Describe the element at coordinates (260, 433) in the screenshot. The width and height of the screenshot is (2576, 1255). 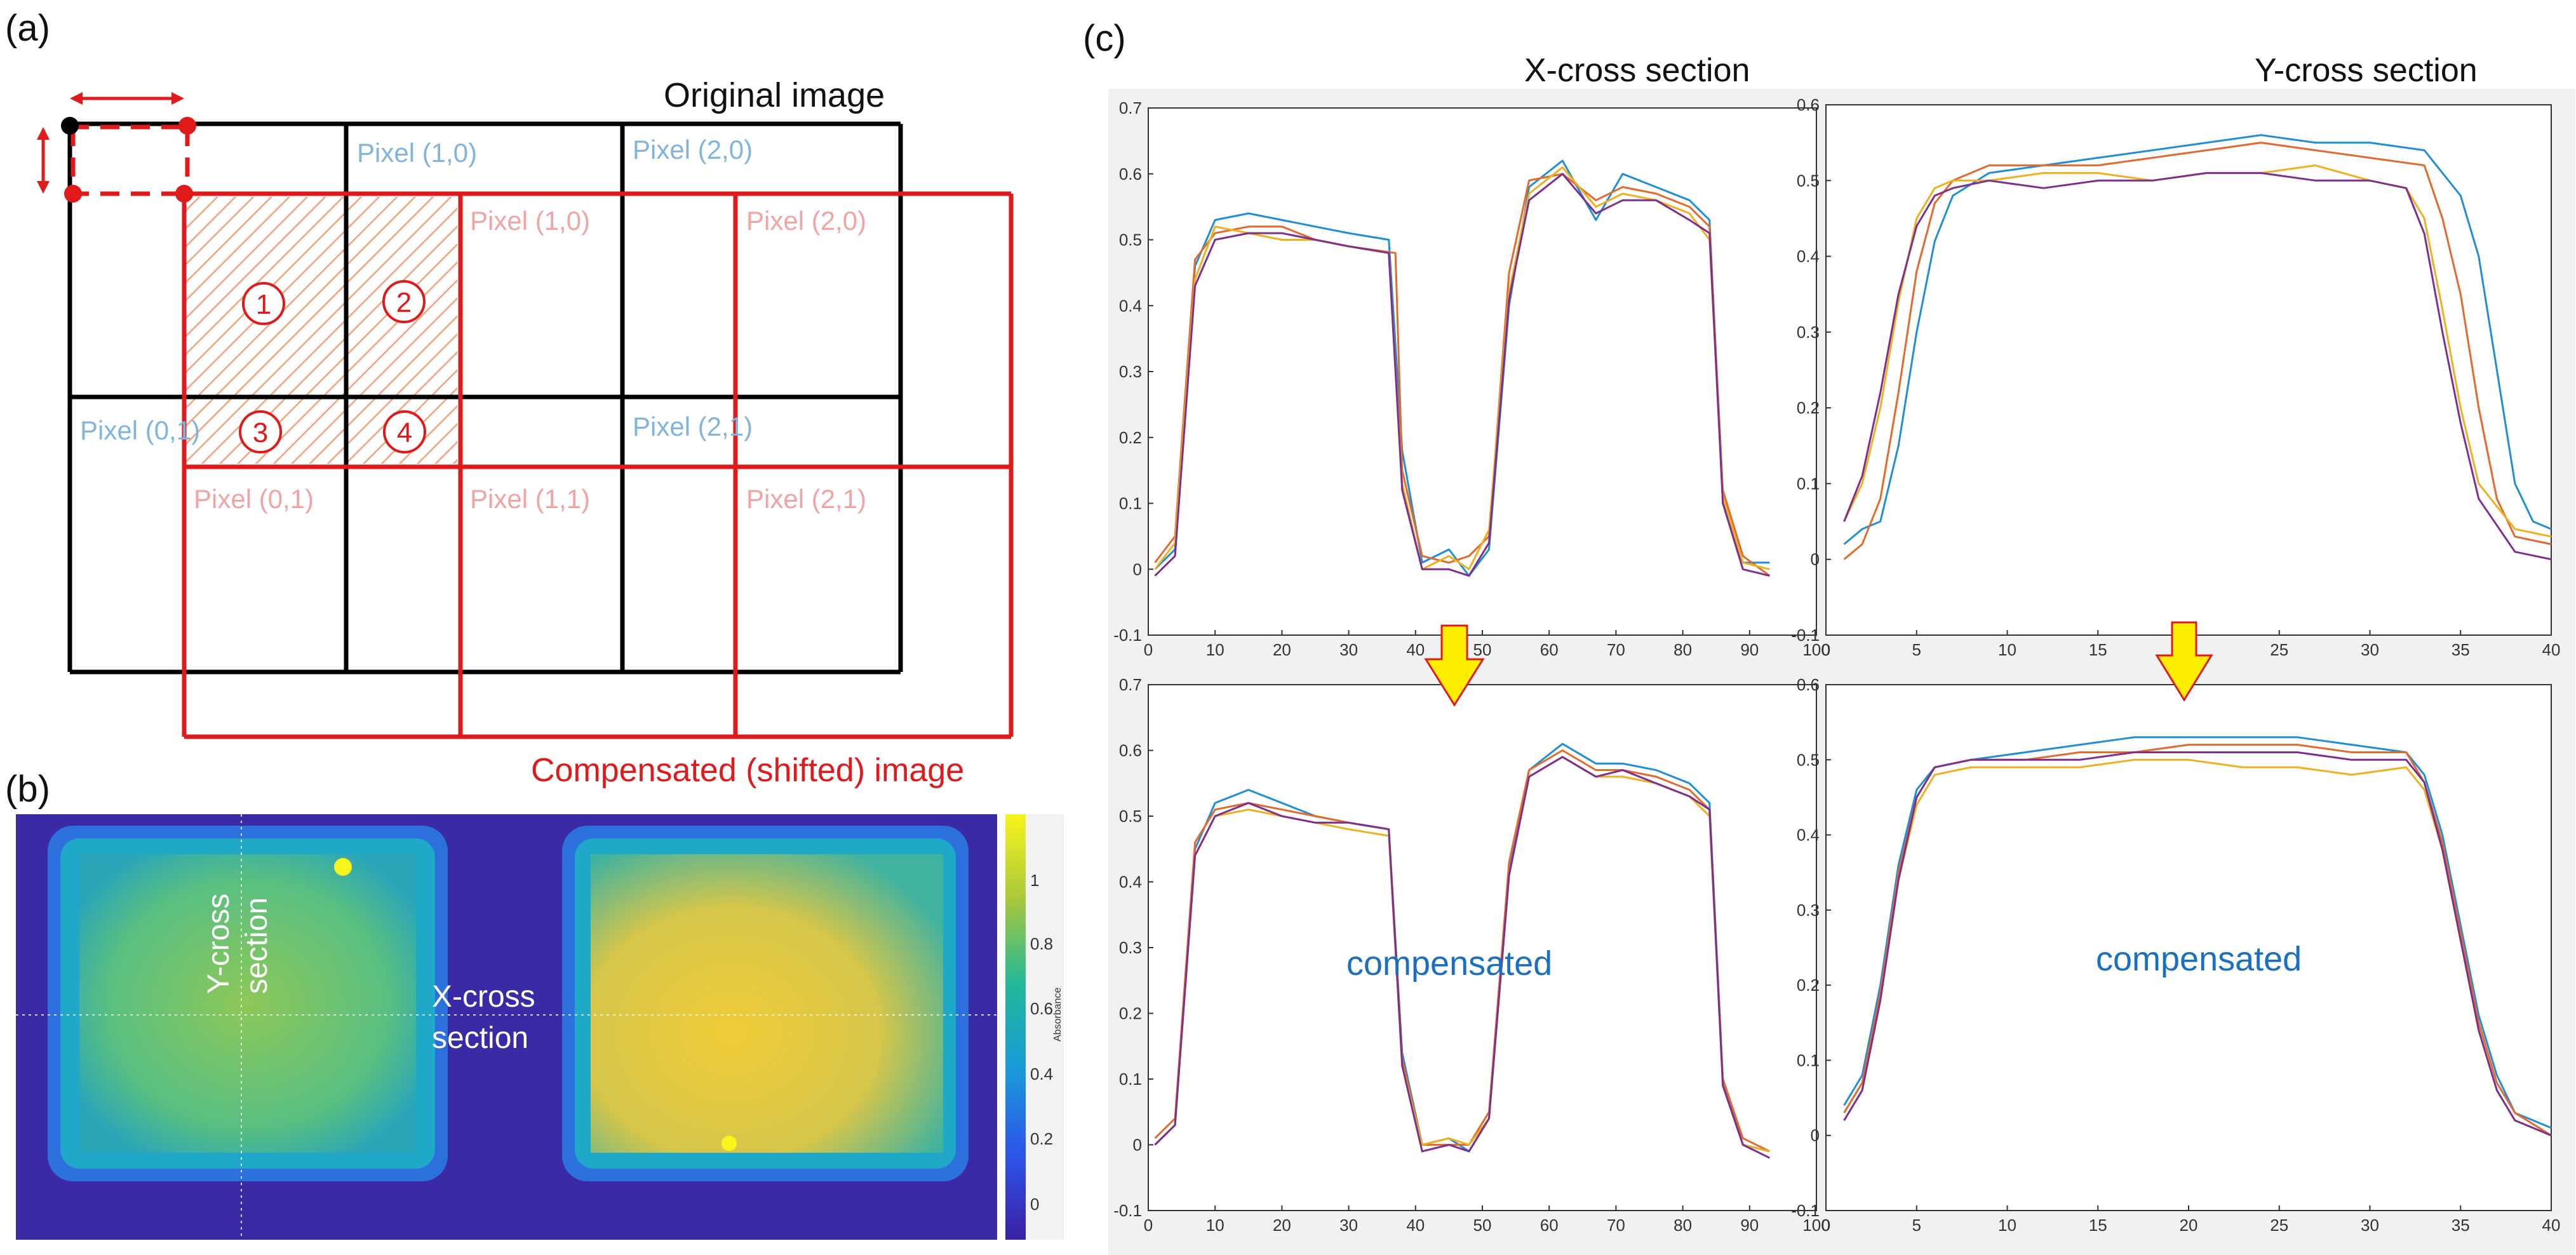
I see `svg-text: 3` at that location.